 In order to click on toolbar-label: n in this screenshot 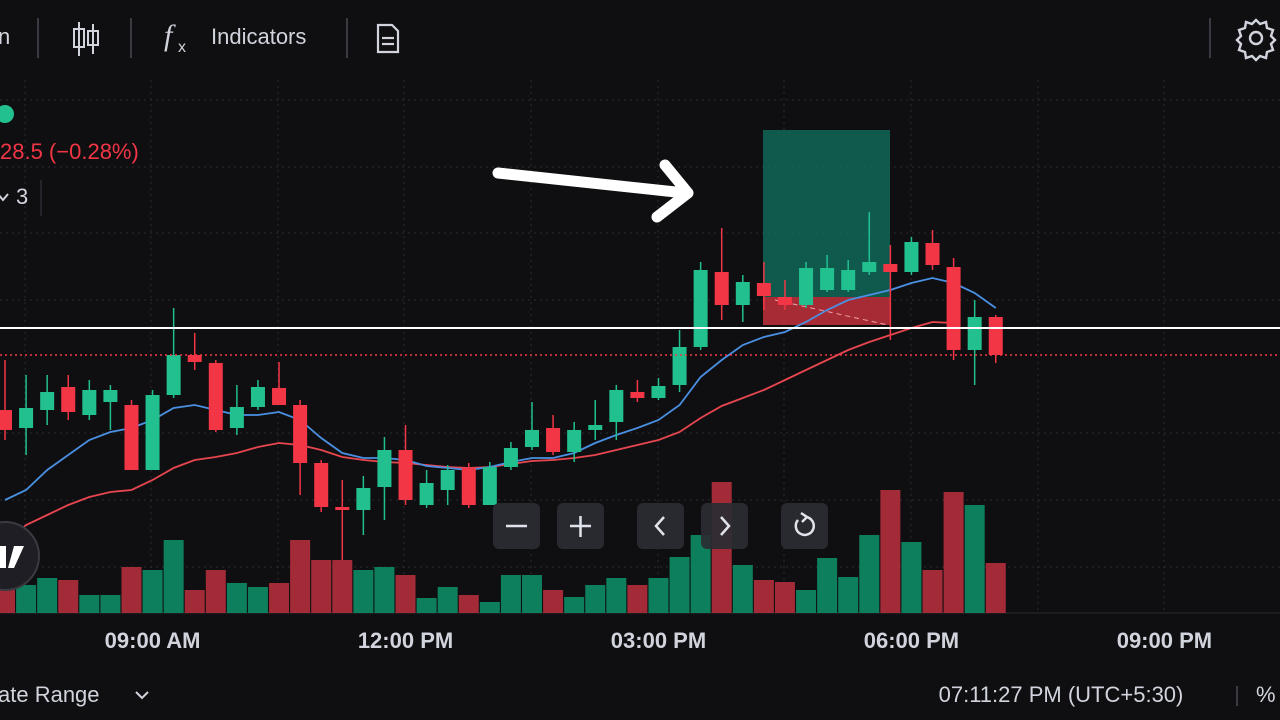, I will do `click(5, 36)`.